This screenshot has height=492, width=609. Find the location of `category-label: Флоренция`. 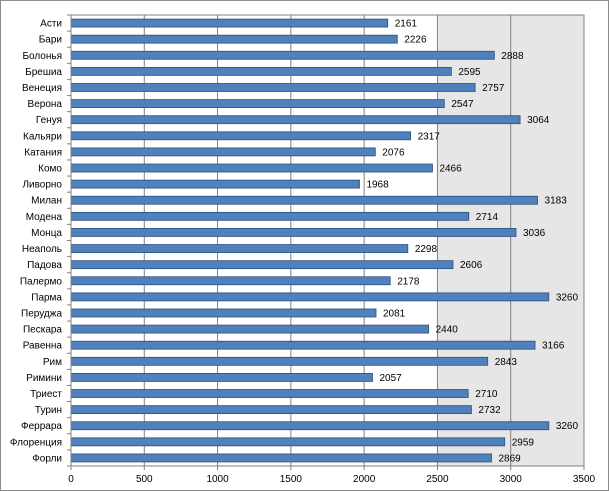

category-label: Флоренция is located at coordinates (36, 442).